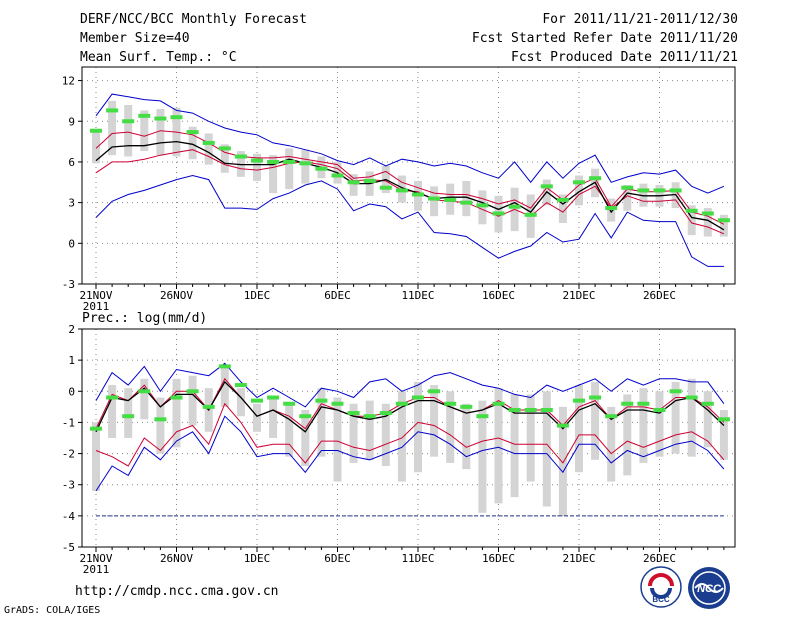  I want to click on prec-series-upper, so click(410, 403).